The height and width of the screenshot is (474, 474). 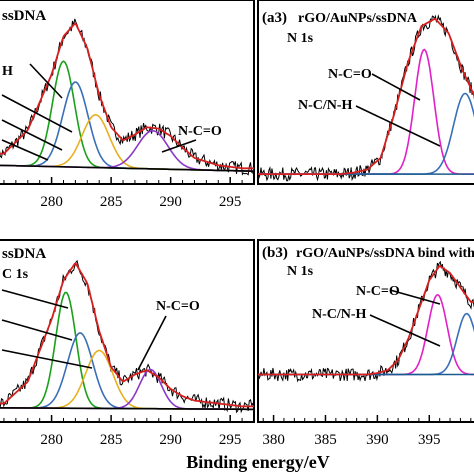 I want to click on panel-a3-annotation-ncnh: N-C/N-H, so click(x=325, y=105).